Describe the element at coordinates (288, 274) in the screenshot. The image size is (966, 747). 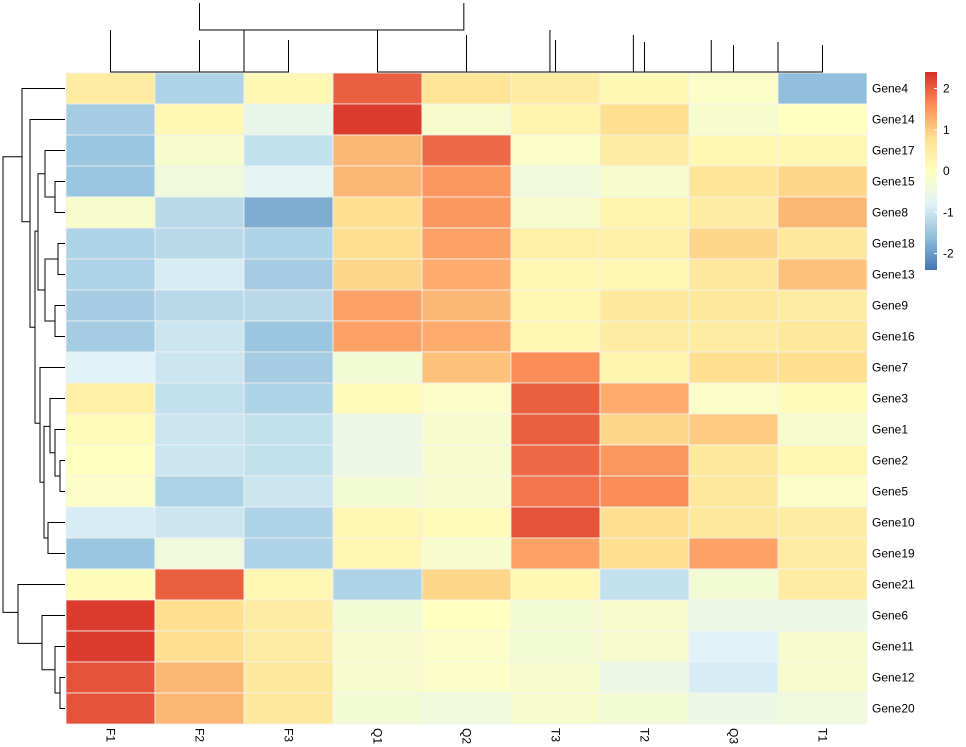
I see `cell-Gene13-F3` at that location.